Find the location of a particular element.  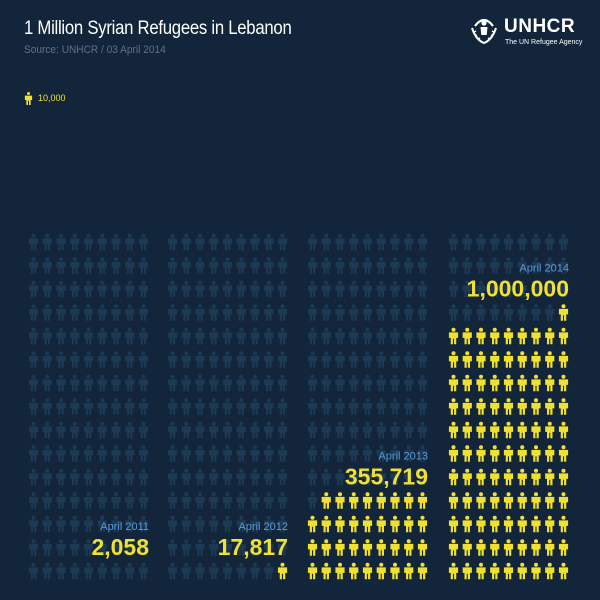

person-icon is located at coordinates (28, 98).